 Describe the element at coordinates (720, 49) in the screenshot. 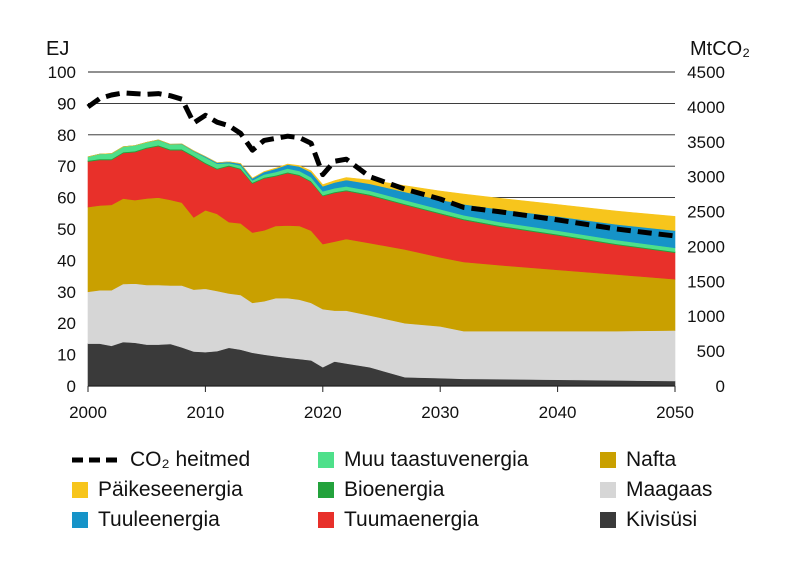

I see `right-axis-unit: MtCO₂` at that location.